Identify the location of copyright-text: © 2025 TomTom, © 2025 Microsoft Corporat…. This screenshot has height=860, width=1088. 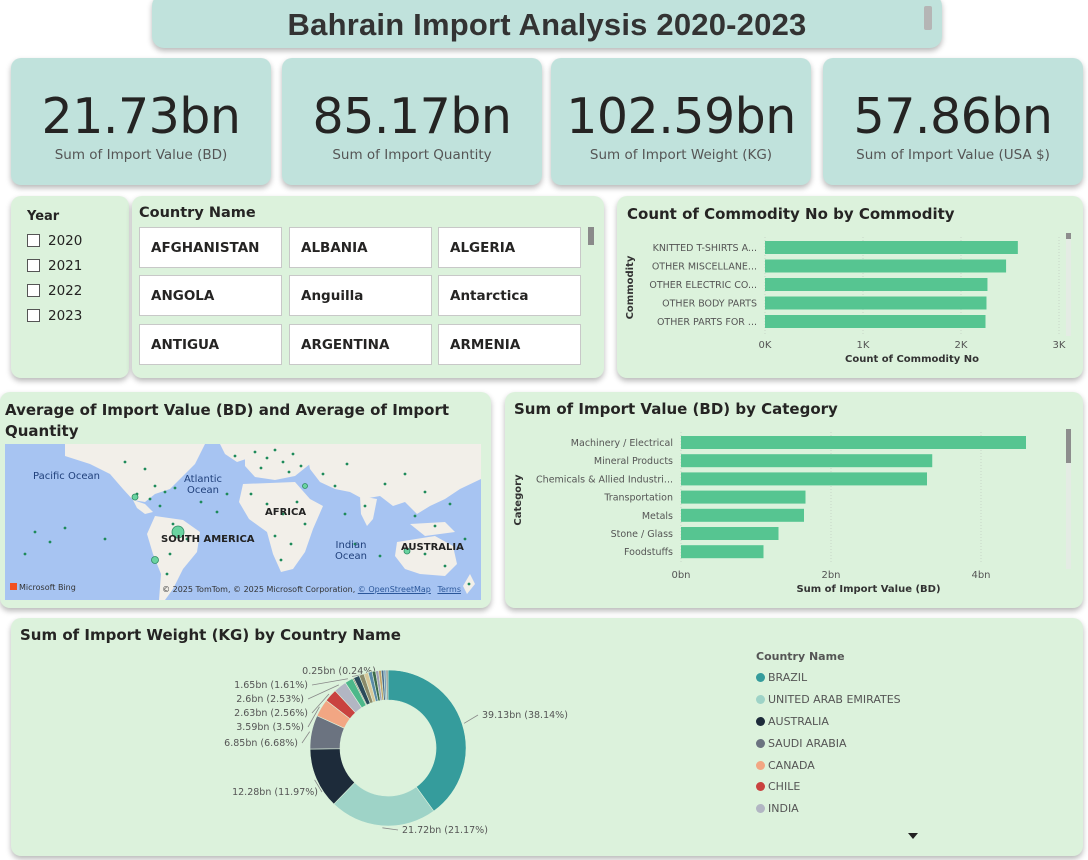
(259, 589).